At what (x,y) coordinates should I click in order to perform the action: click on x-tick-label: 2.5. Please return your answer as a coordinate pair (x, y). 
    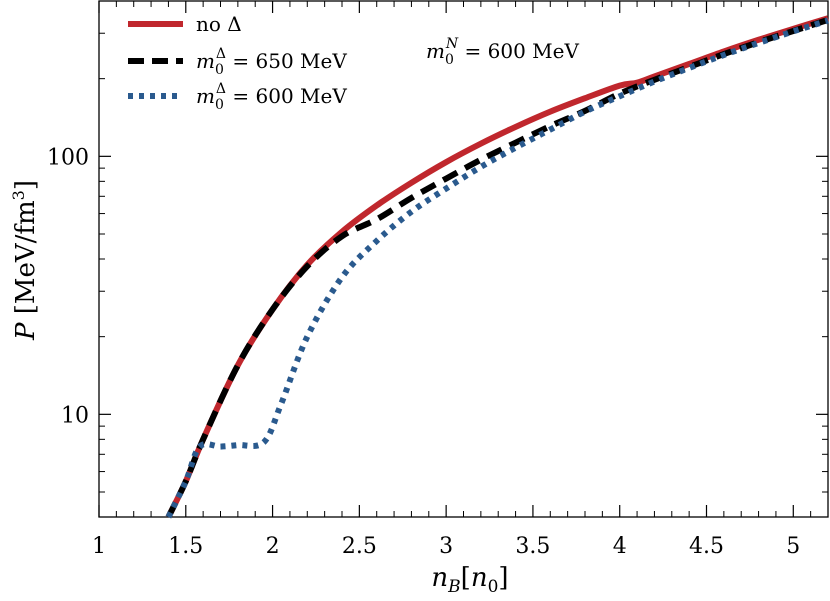
    Looking at the image, I should click on (359, 546).